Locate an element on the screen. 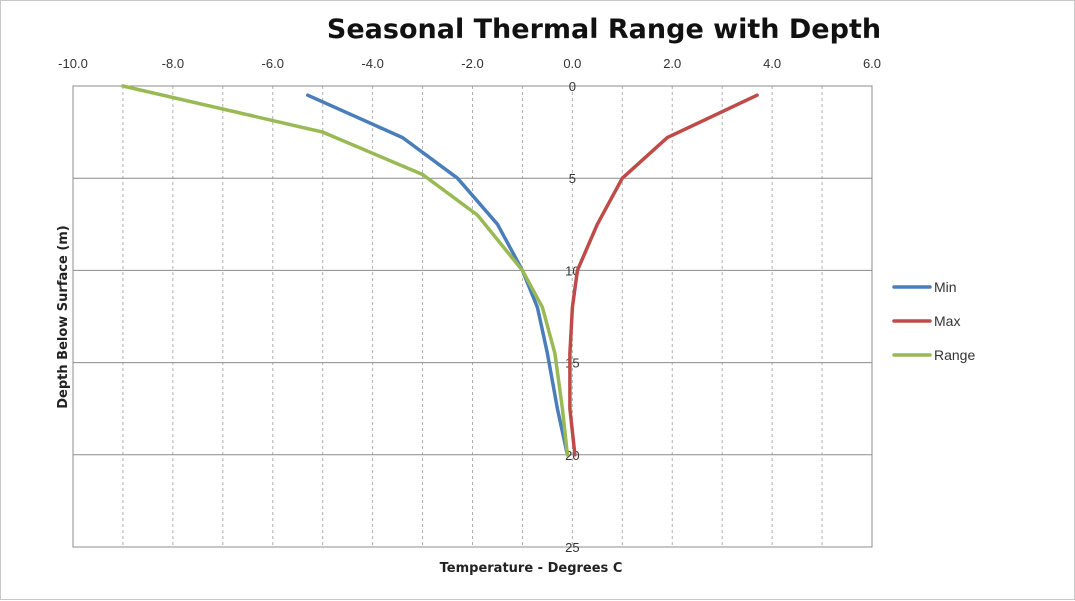 This screenshot has height=601, width=1075. x-tick-label: 2.0 is located at coordinates (672, 63).